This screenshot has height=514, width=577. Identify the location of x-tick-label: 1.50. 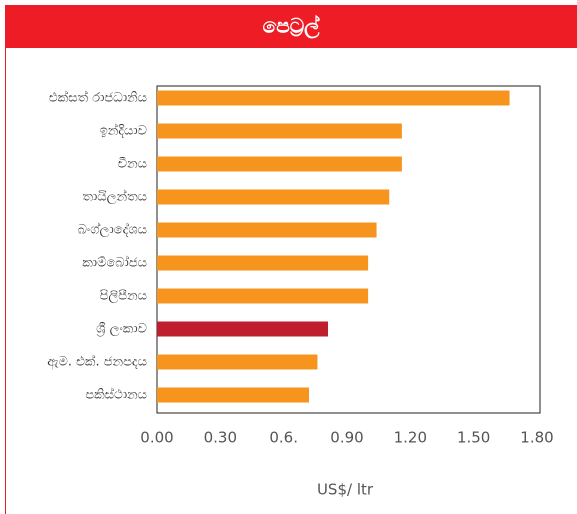
(473, 438).